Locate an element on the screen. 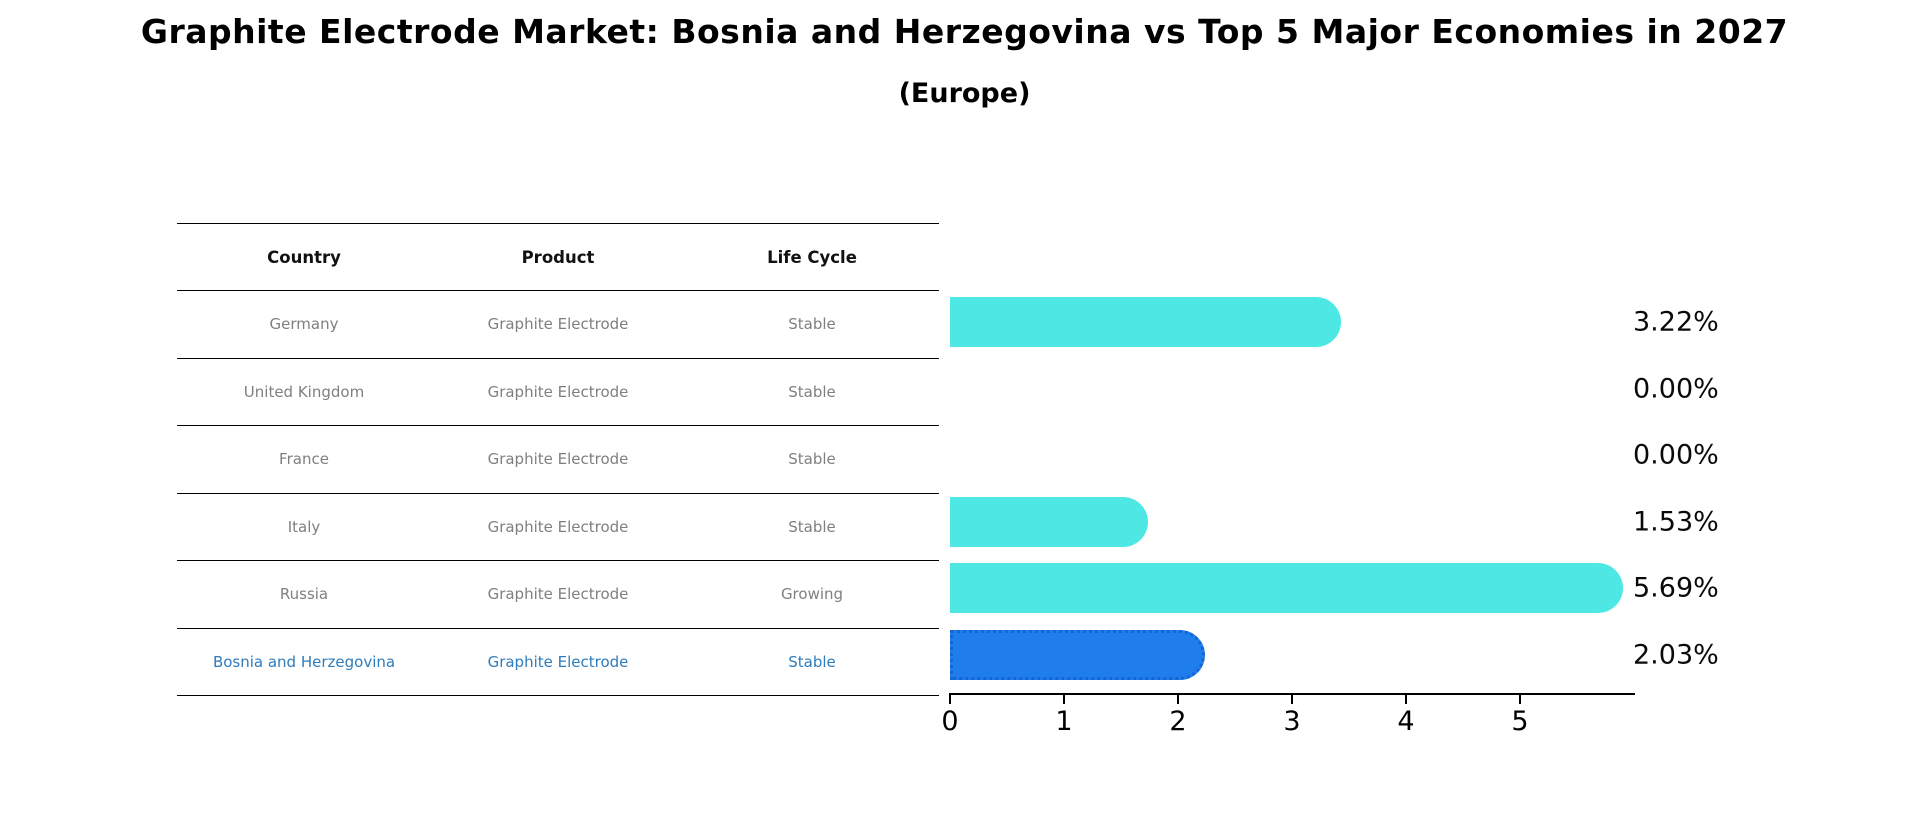  value-label-bosnia-and-herzegovina: 2.03% is located at coordinates (1676, 655).